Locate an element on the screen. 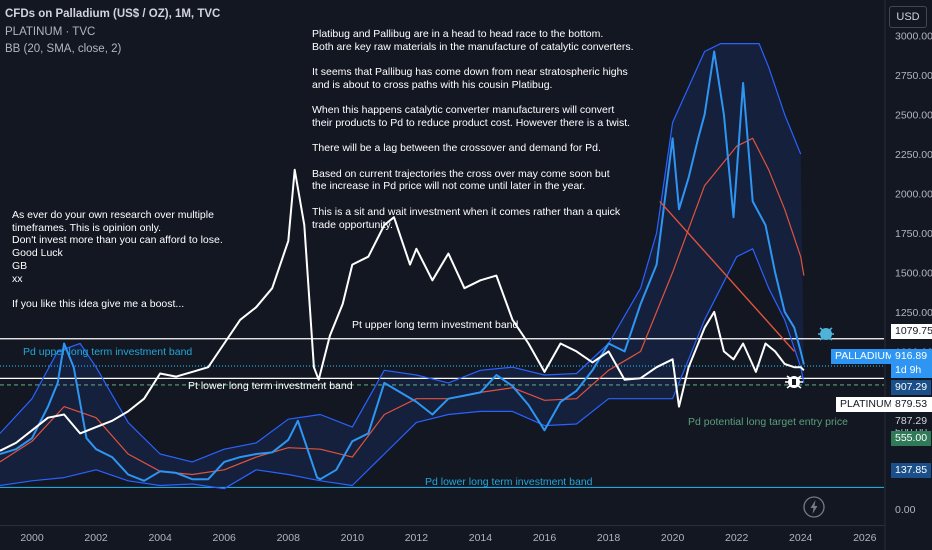  chart-title: CFDs on Palladium (US$ / OZ), 1M, TVC is located at coordinates (113, 14).